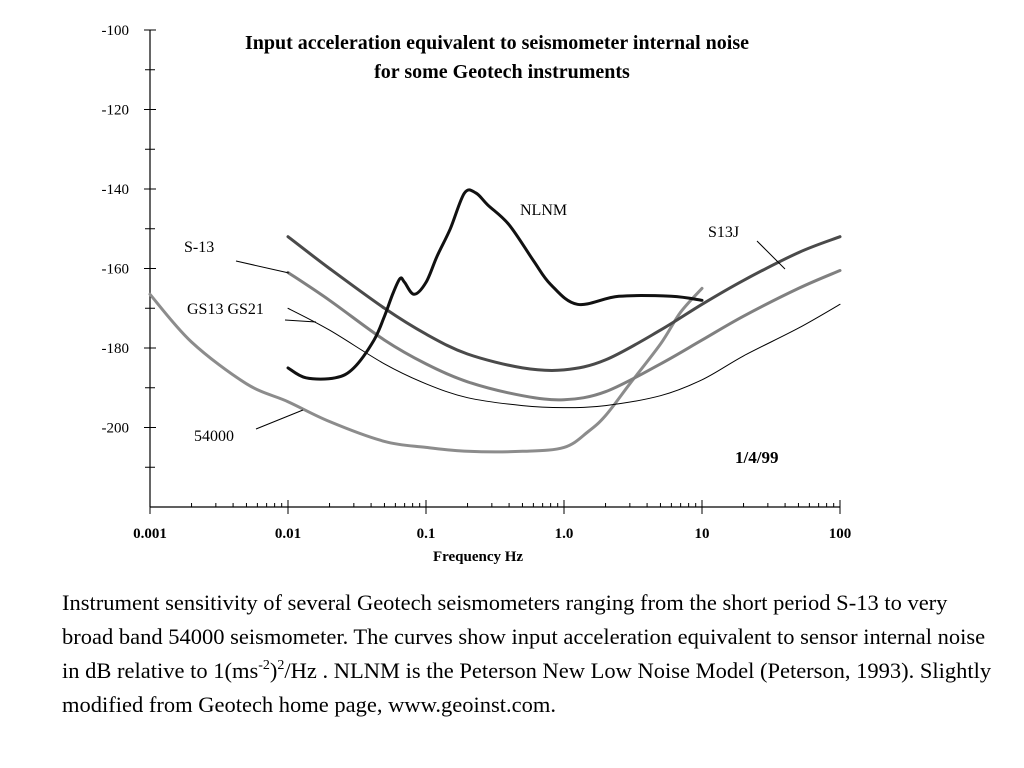  Describe the element at coordinates (702, 534) in the screenshot. I see `x-tick-label: 10` at that location.